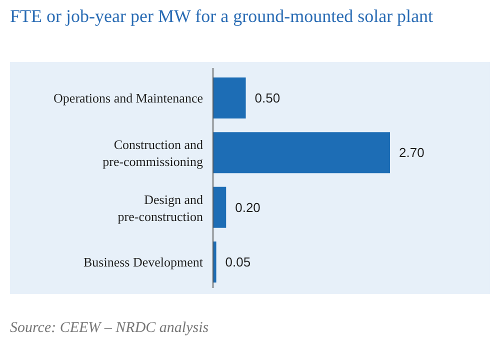 The width and height of the screenshot is (500, 347). Describe the element at coordinates (267, 98) in the screenshot. I see `data-label: 0.50` at that location.